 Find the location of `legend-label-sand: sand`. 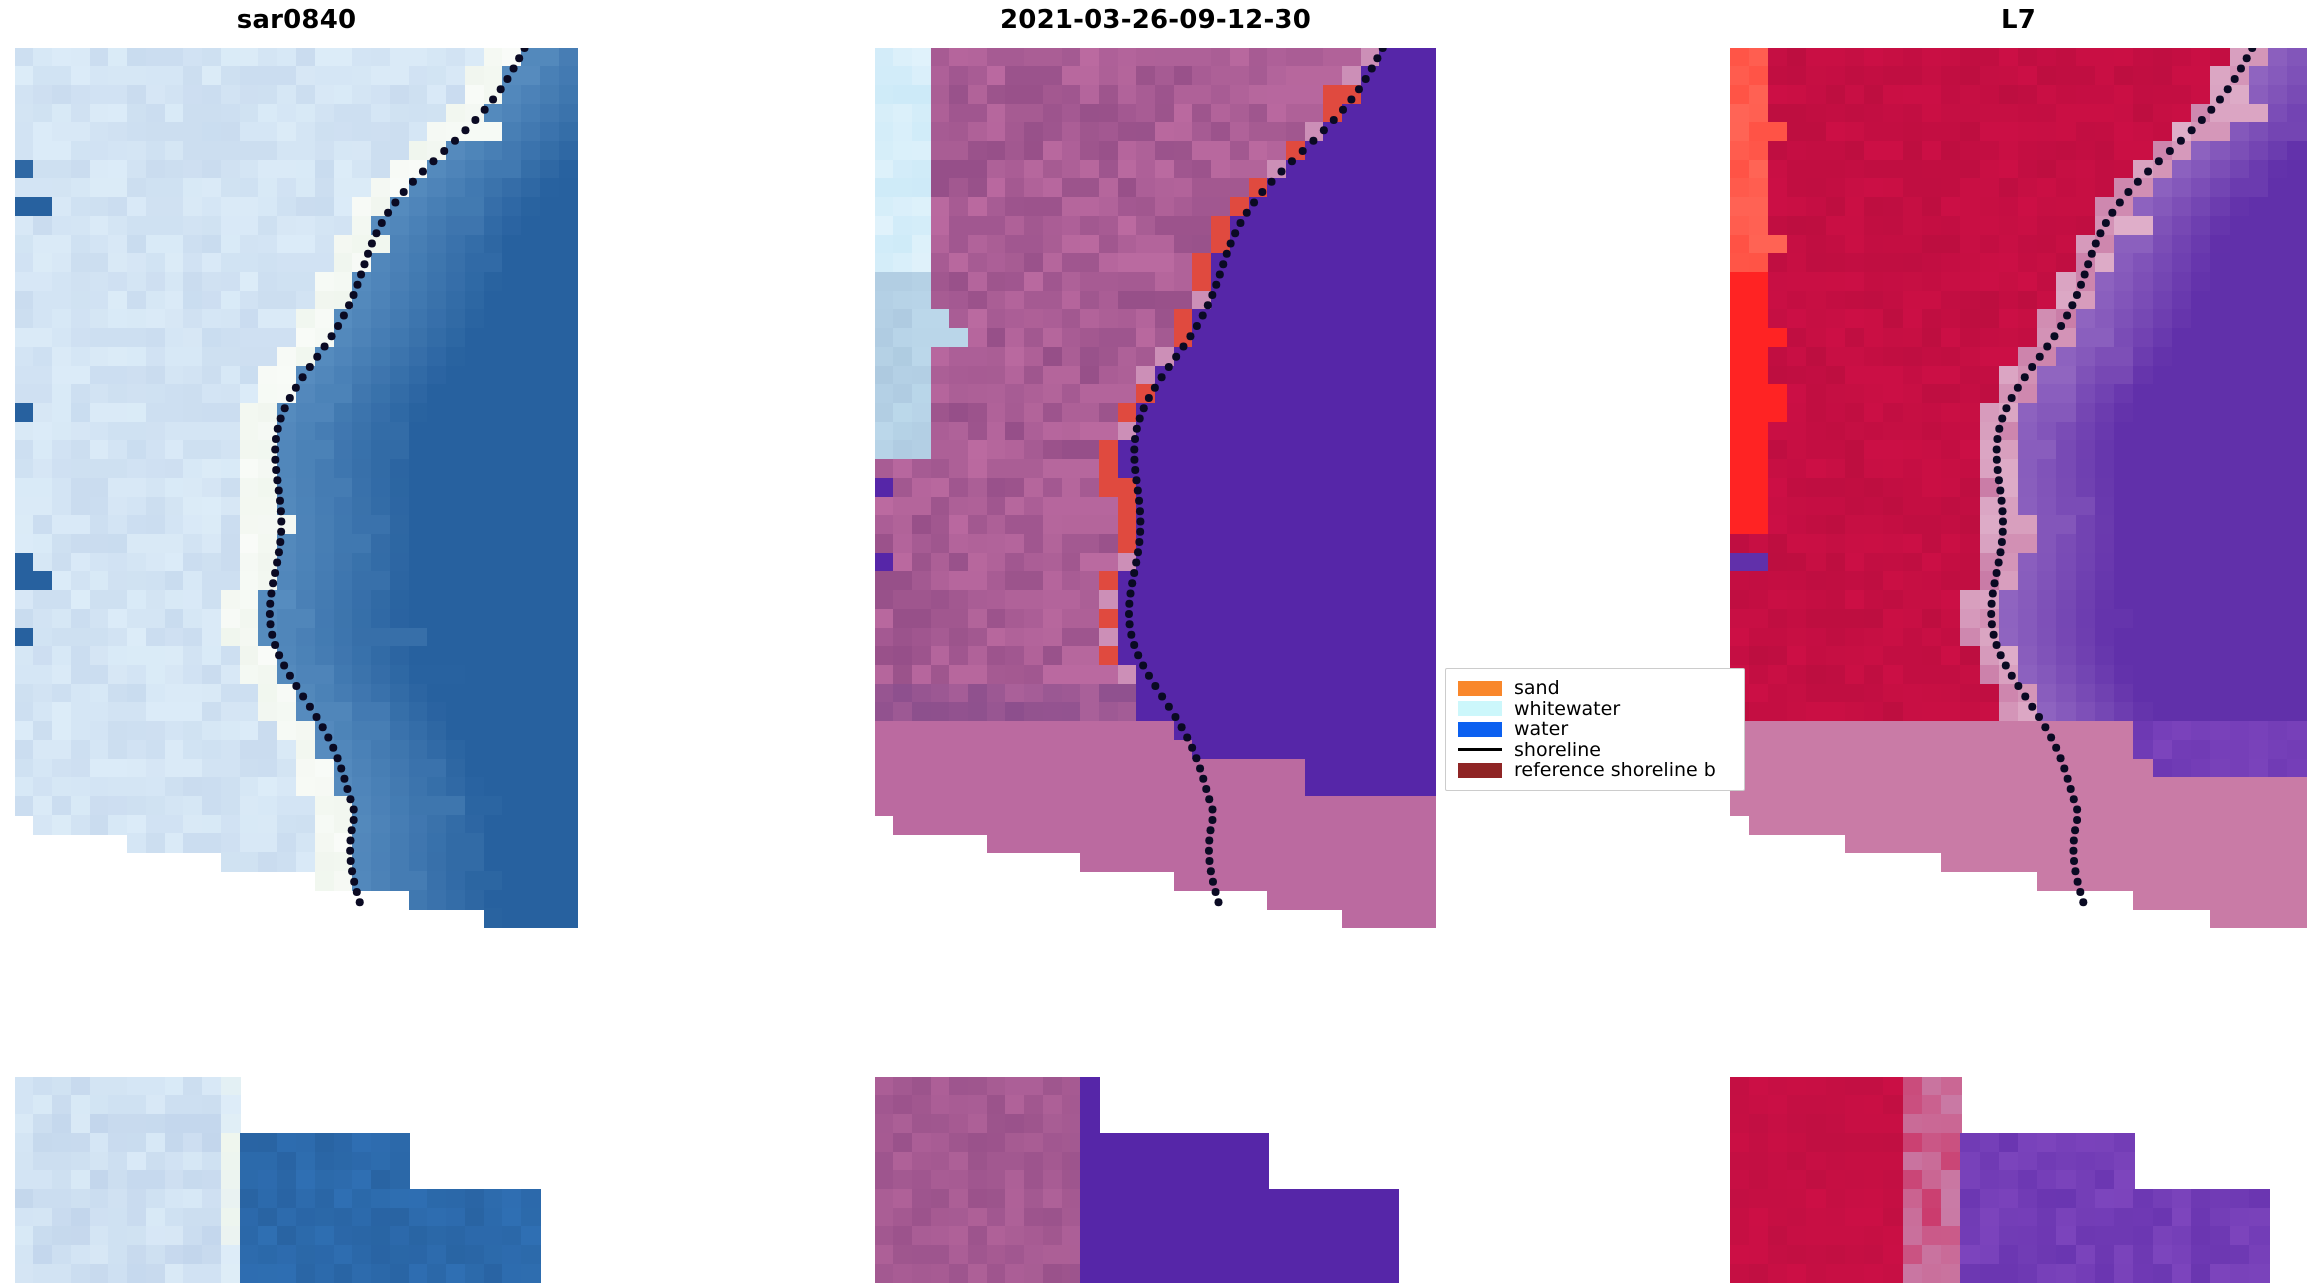

legend-label-sand: sand is located at coordinates (1537, 688).